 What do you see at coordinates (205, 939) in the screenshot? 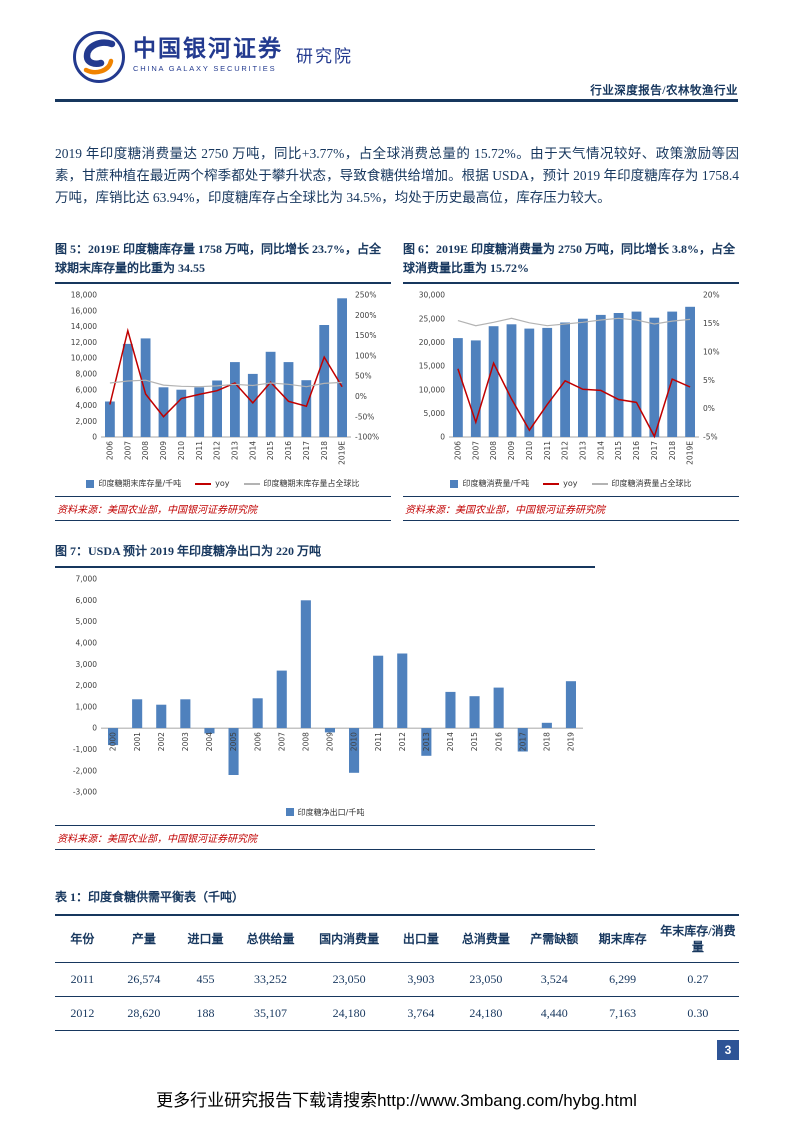
I see `table-column-header: 进口量` at bounding box center [205, 939].